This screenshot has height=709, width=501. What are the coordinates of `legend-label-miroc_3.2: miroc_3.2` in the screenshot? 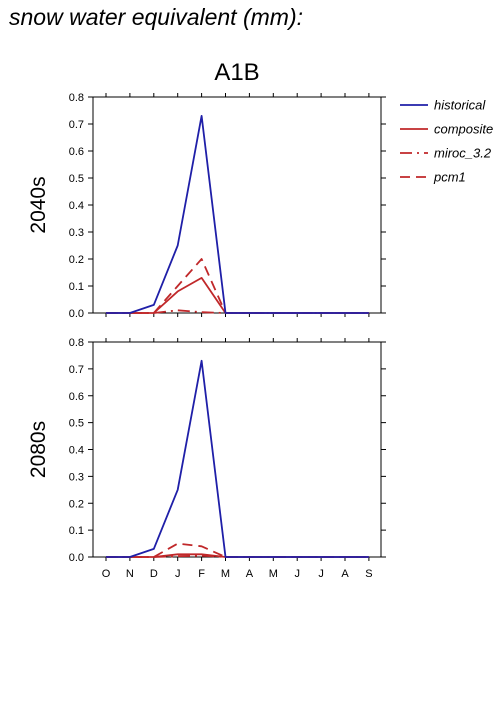 It's located at (463, 153).